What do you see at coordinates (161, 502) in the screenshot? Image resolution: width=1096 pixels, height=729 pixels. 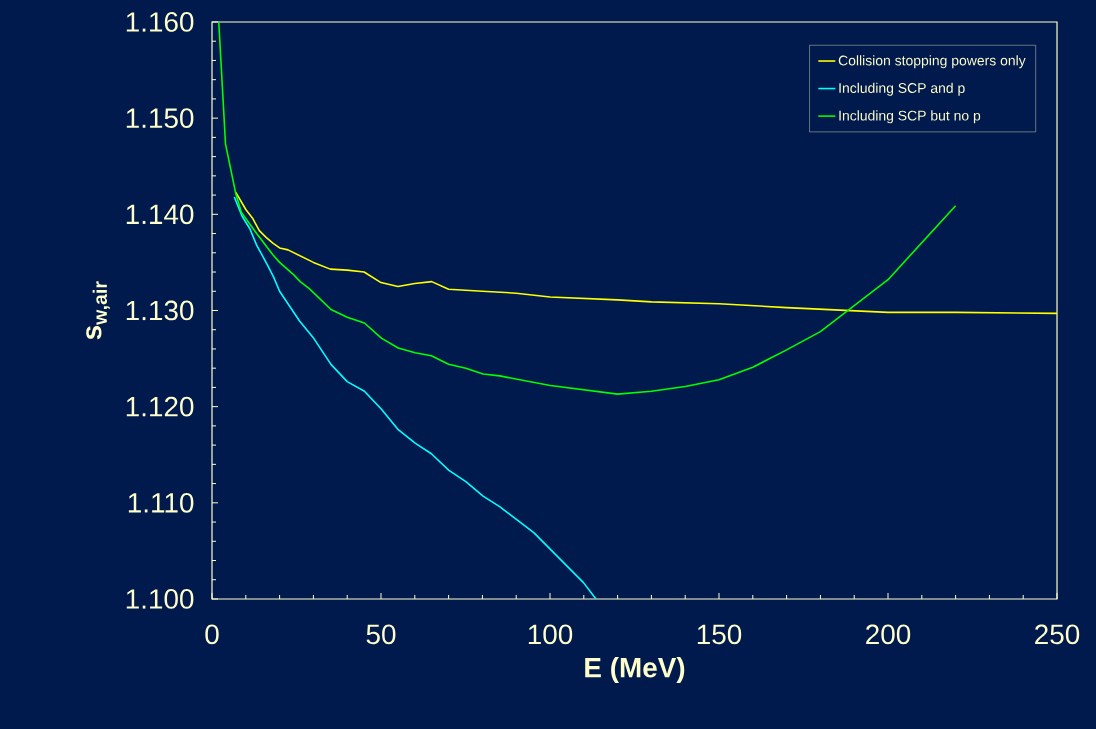 I see `y-tick-label: 1.110` at bounding box center [161, 502].